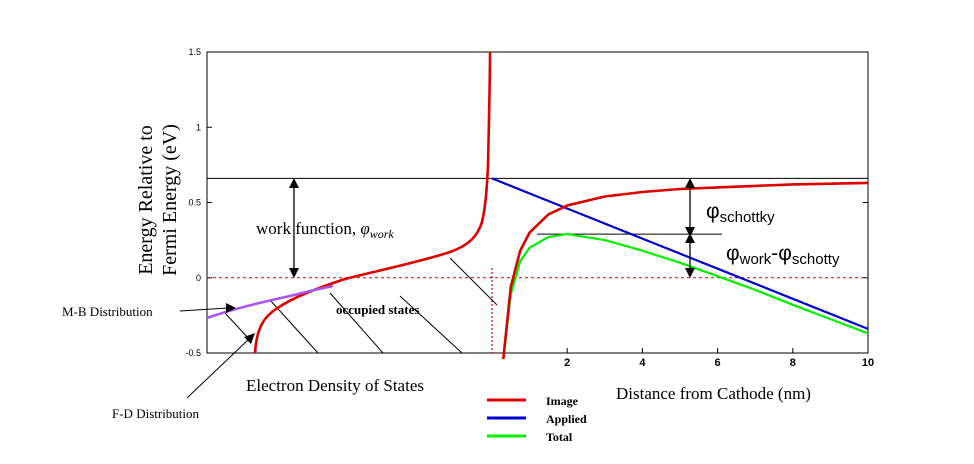  What do you see at coordinates (335, 385) in the screenshot?
I see `left-x-axis-label: Electron Density of States` at bounding box center [335, 385].